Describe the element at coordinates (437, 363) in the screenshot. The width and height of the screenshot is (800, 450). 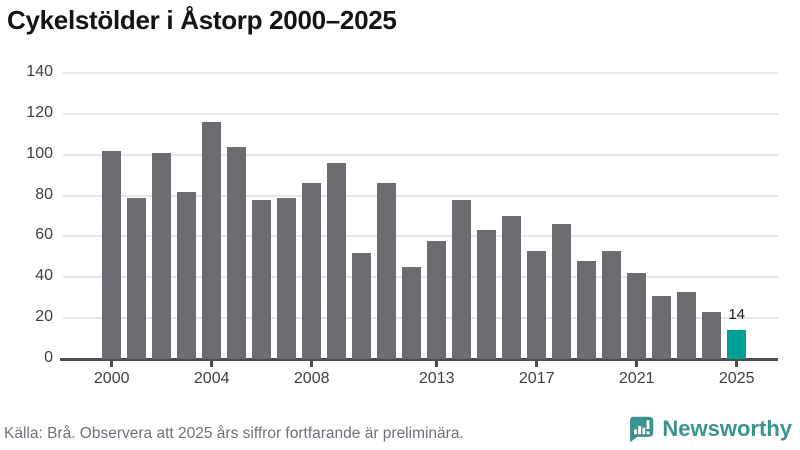
I see `x-tick-2013` at that location.